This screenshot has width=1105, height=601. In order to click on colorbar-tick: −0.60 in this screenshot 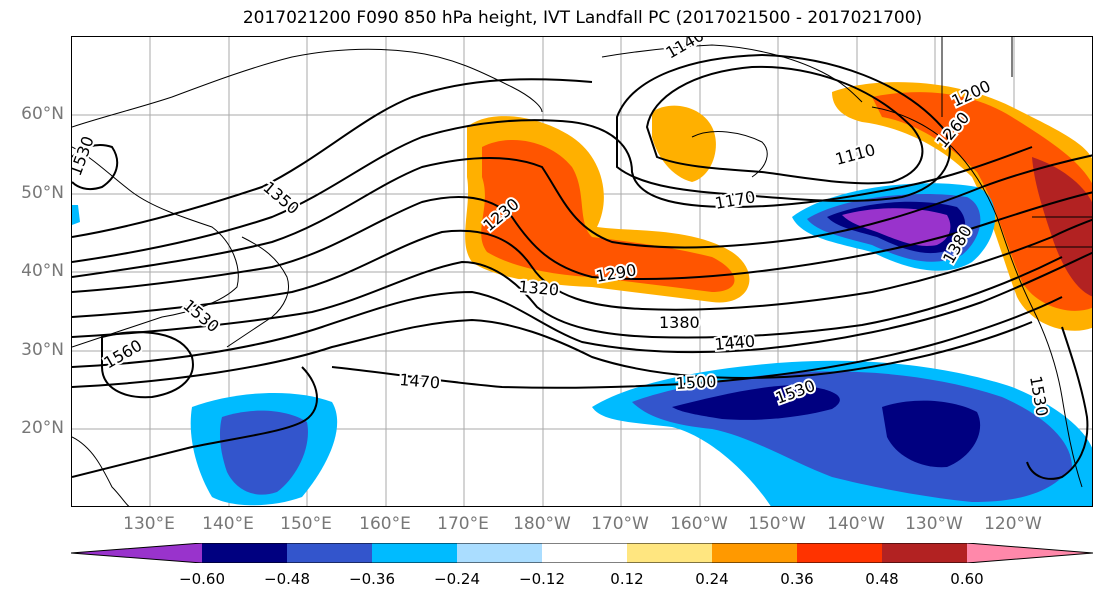, I will do `click(202, 579)`.